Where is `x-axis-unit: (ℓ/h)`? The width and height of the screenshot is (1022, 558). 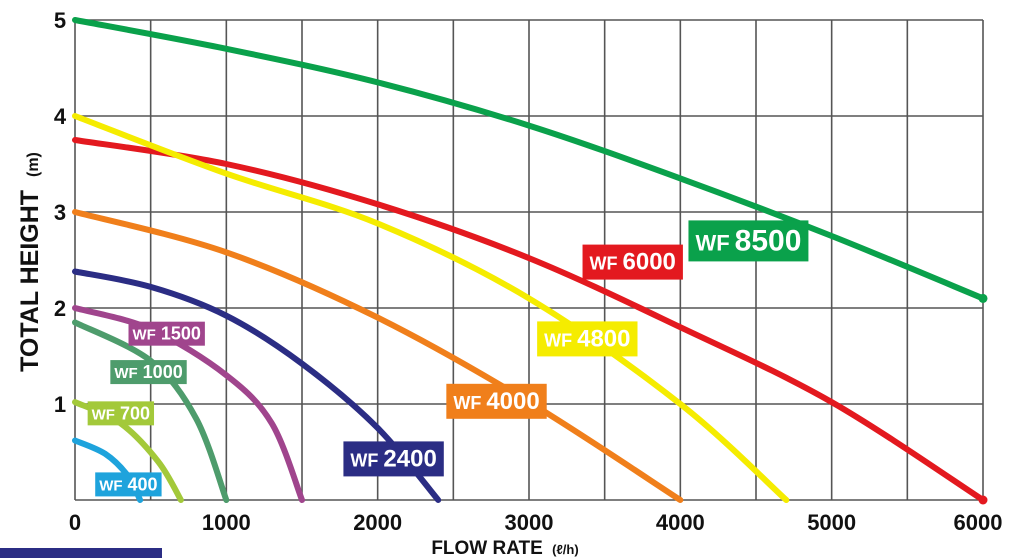
x-axis-unit: (ℓ/h) is located at coordinates (565, 549).